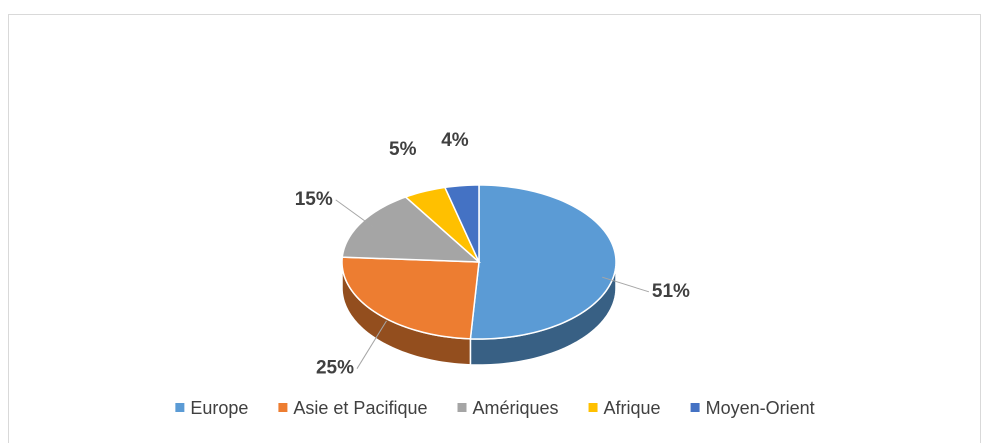  I want to click on data-label: 5%, so click(403, 149).